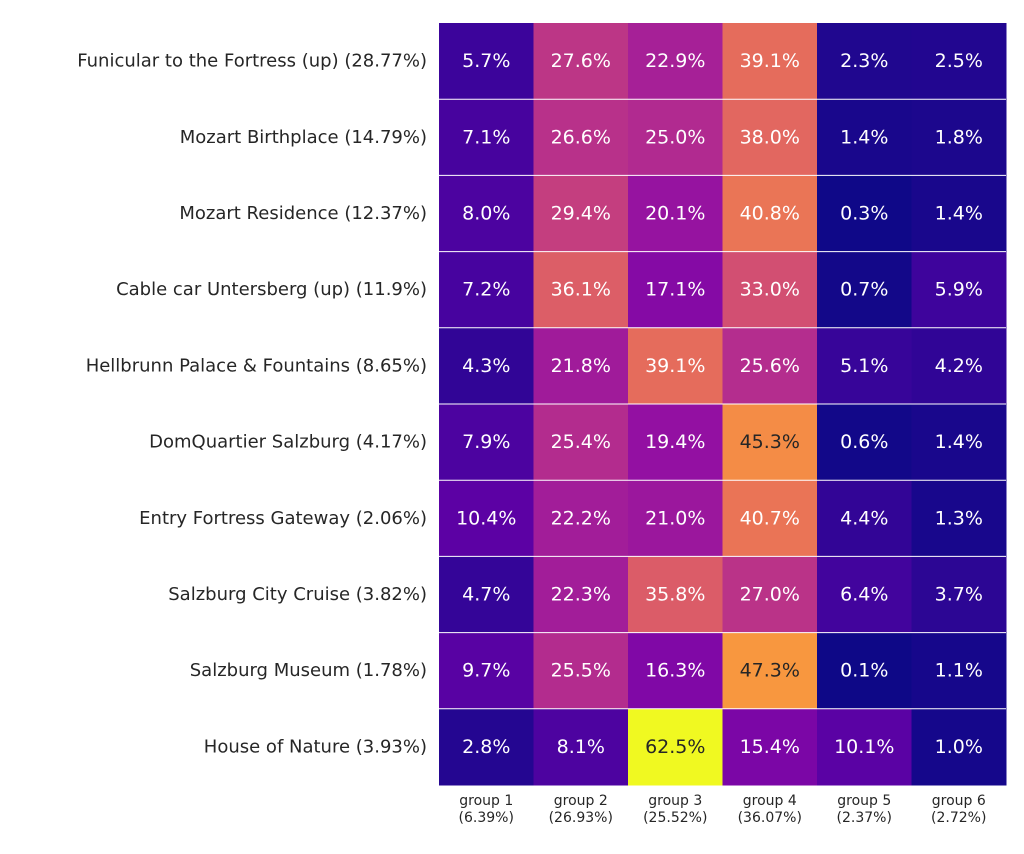 The width and height of the screenshot is (1024, 854). I want to click on row-label: House of Nature (3.93%), so click(315, 746).